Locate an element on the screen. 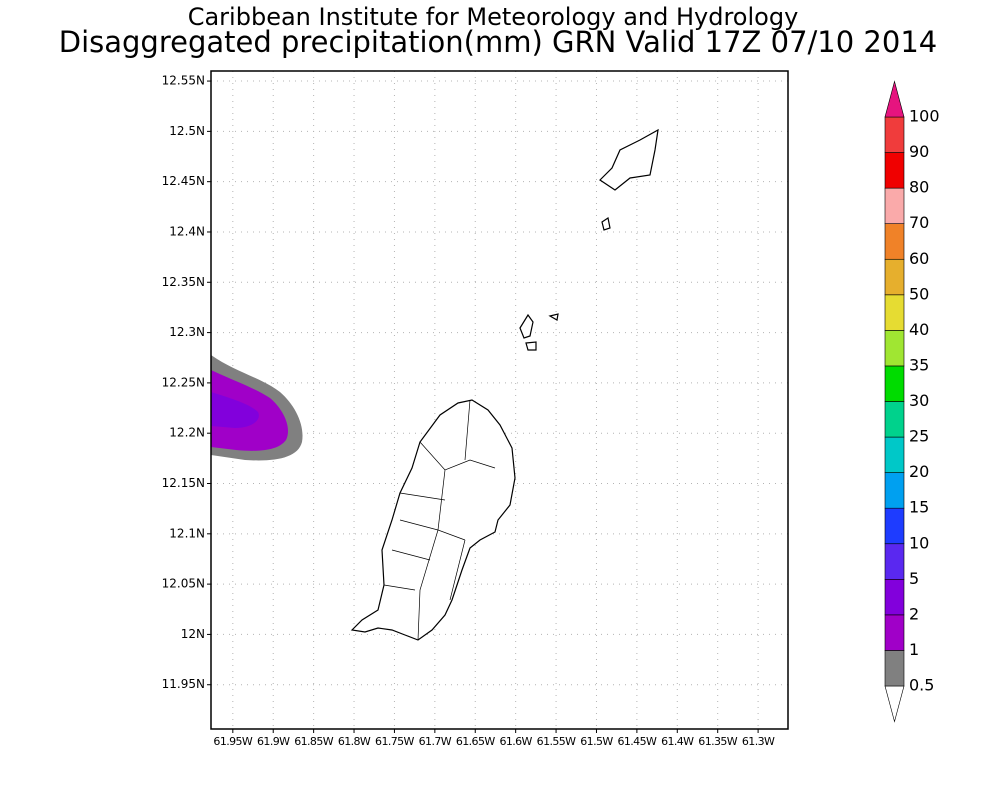  colorbar-label: 20 is located at coordinates (919, 471).